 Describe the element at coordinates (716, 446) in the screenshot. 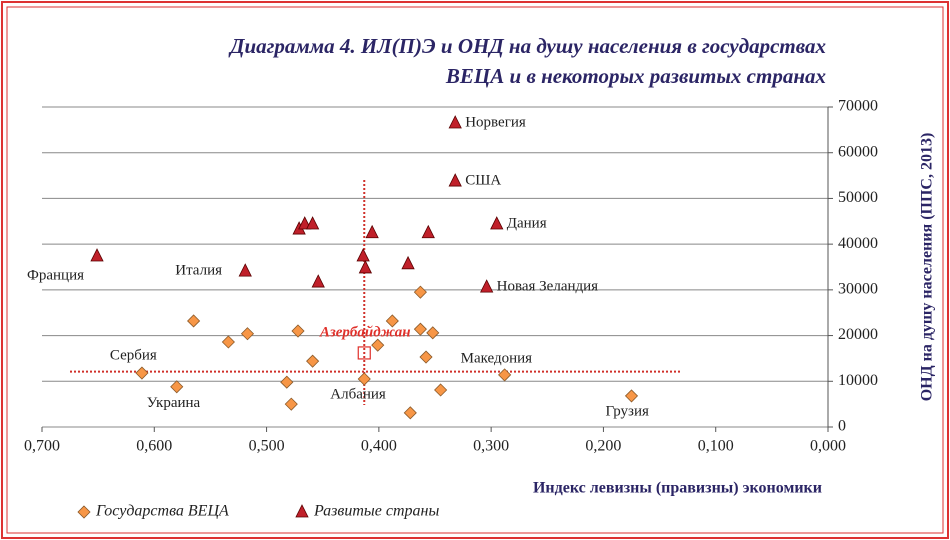

I see `x-tick-label: 0,100` at that location.